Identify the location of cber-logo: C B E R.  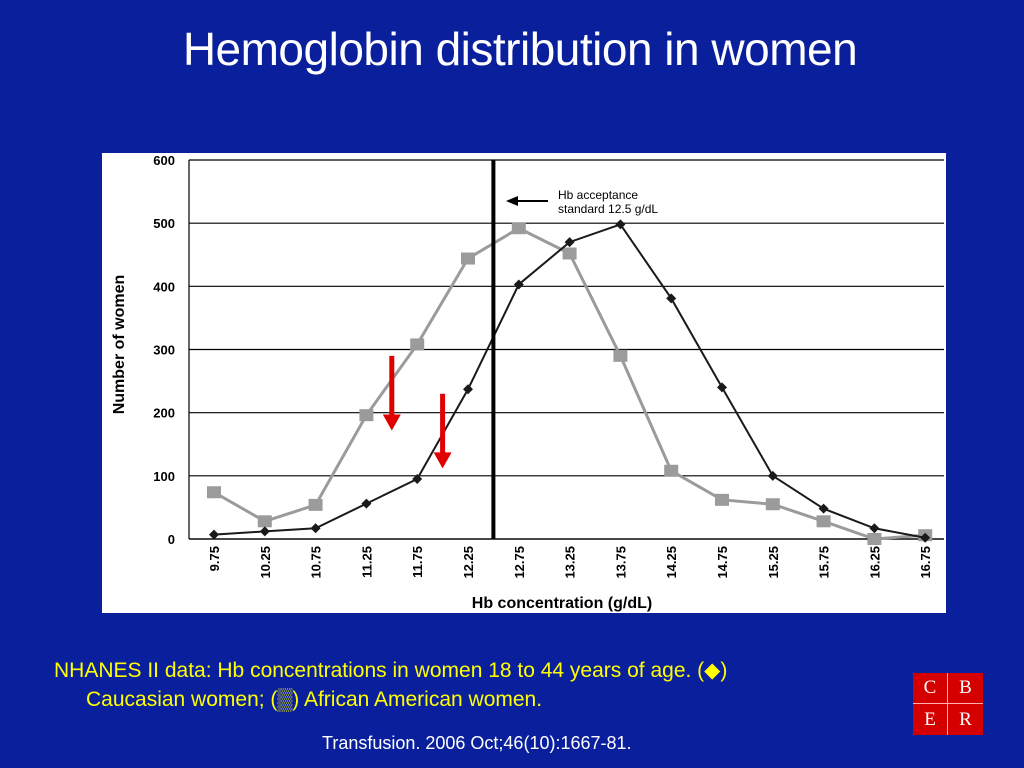
(948, 704).